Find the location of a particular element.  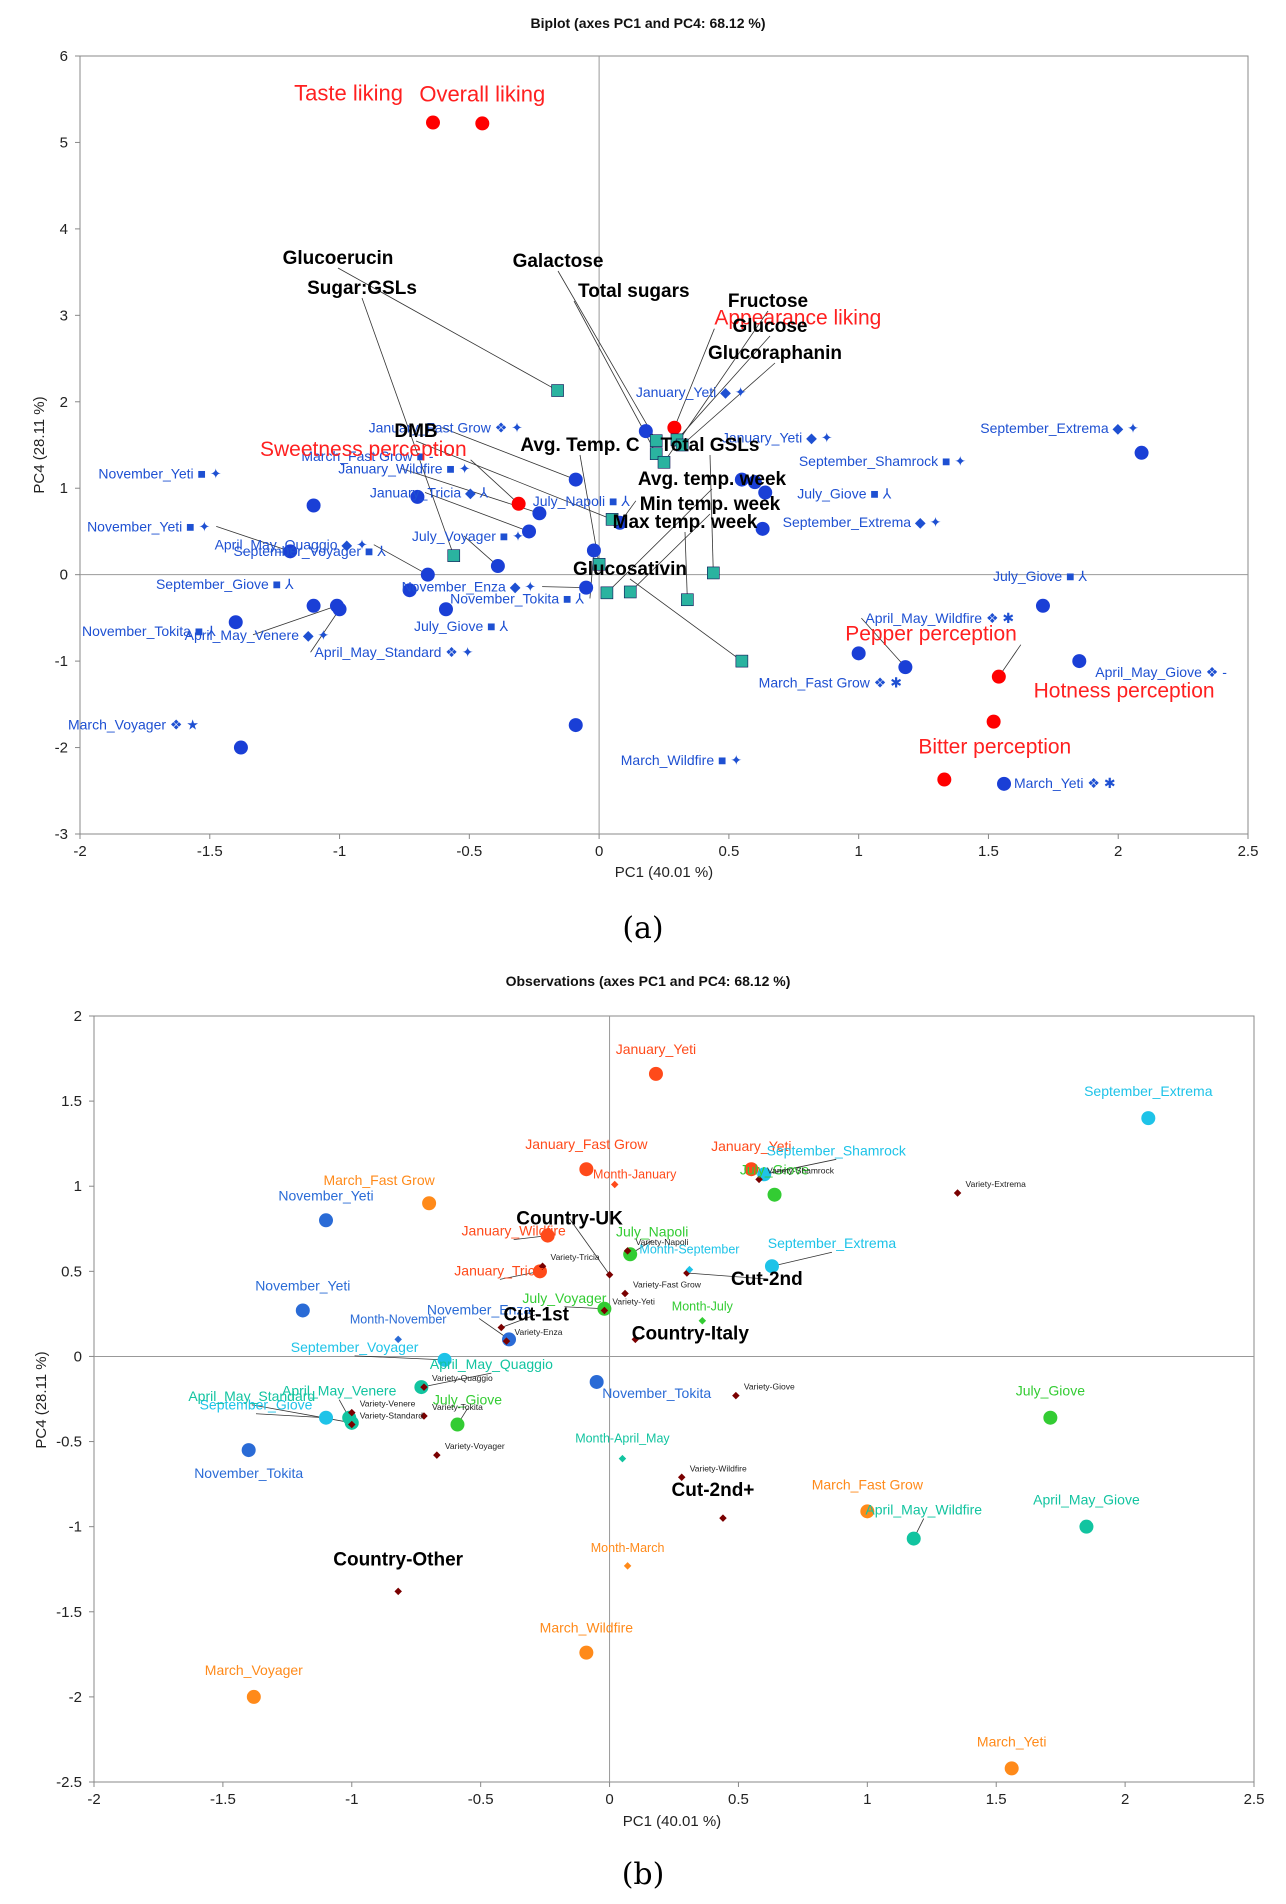

x-tick-label: 2 is located at coordinates (1125, 1799).